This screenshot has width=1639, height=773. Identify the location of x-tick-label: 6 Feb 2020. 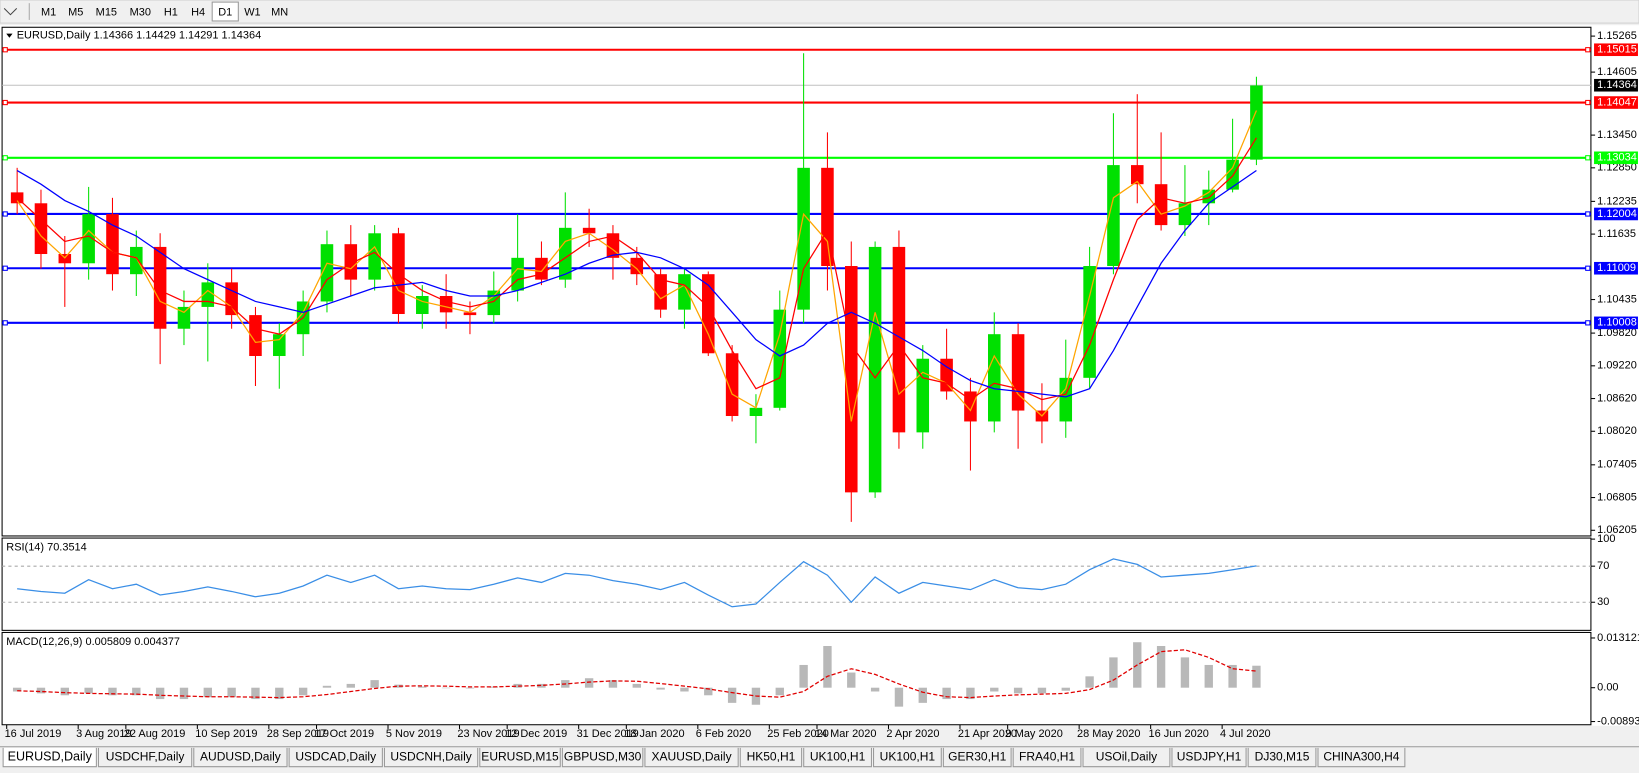
(723, 734).